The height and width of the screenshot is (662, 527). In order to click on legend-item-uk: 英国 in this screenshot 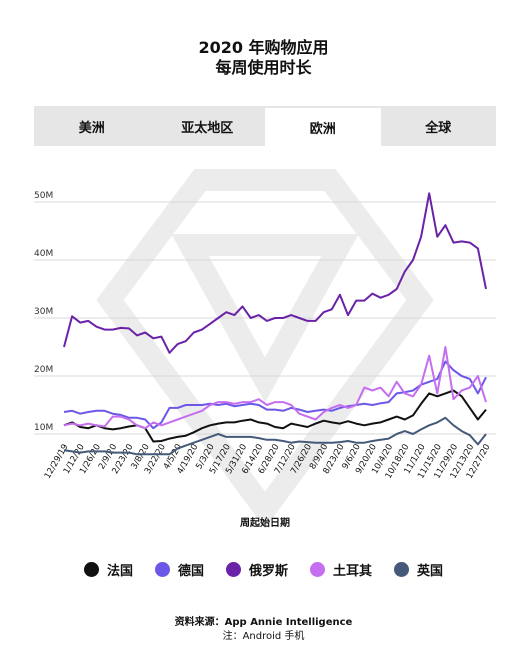, I will do `click(418, 569)`.